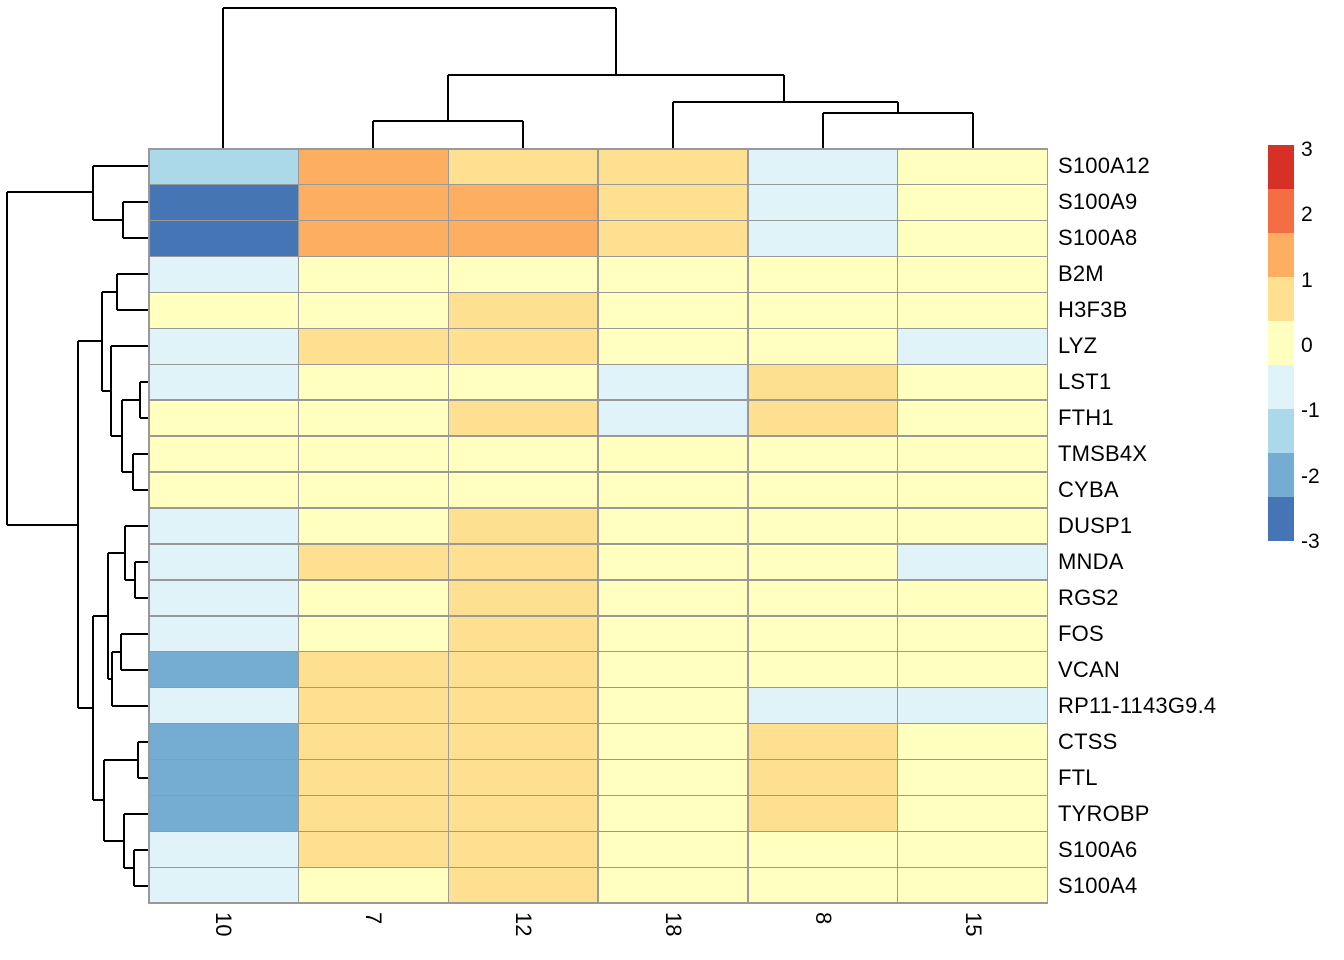 This screenshot has height=960, width=1344. I want to click on row-label: RGS2, so click(1088, 597).